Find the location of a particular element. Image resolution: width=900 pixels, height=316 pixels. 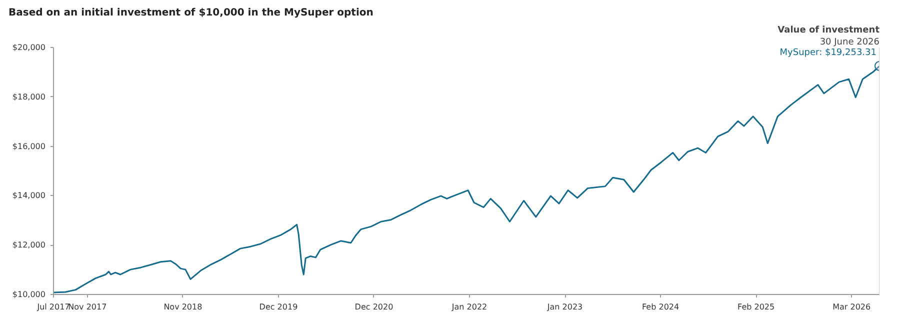

x-tick-label: Jul 2017 is located at coordinates (53, 307).